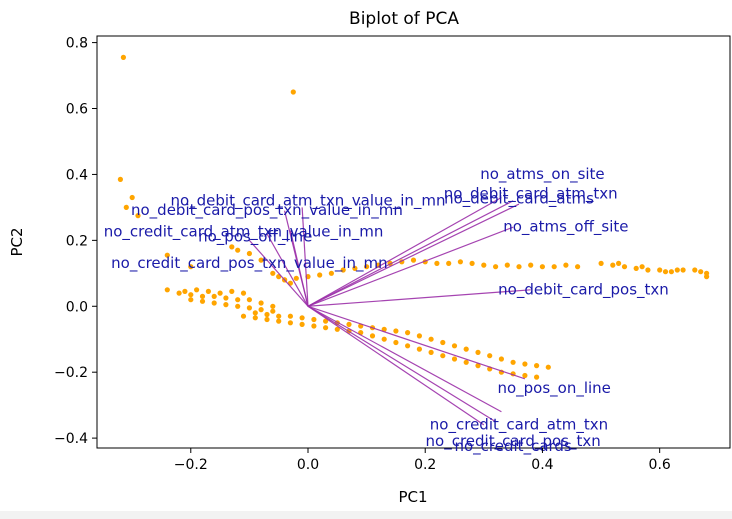  I want to click on x-tick-label: 0.2, so click(425, 465).